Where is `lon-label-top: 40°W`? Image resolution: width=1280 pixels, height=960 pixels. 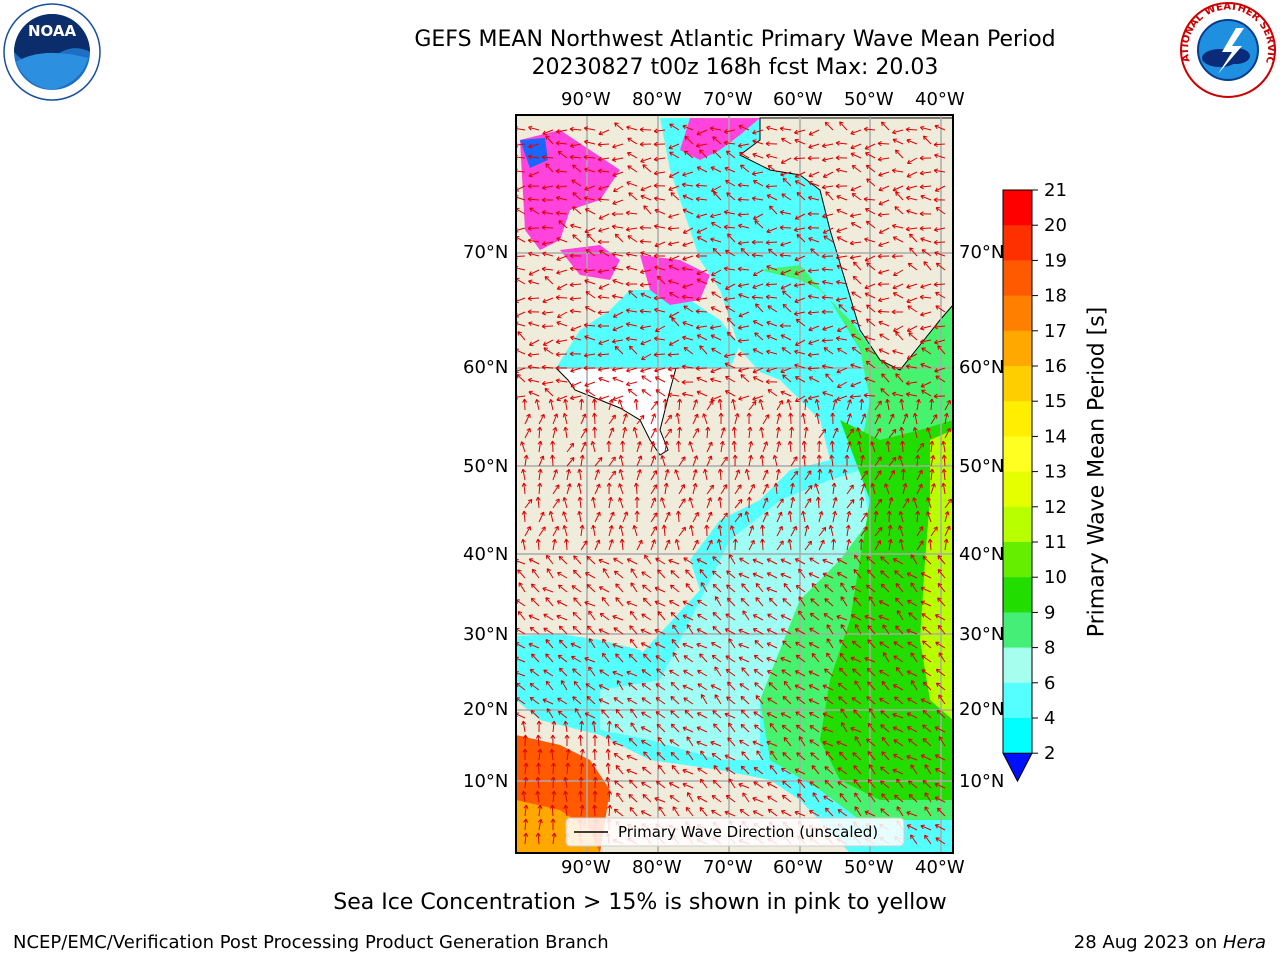 lon-label-top: 40°W is located at coordinates (940, 99).